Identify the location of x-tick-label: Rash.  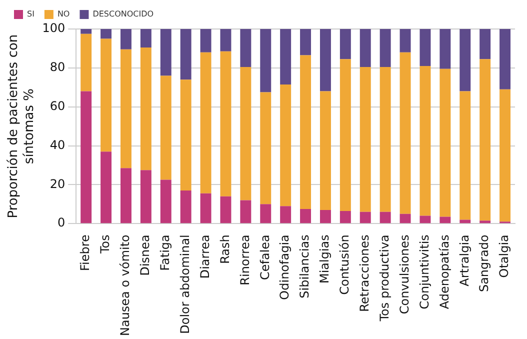
(225, 249).